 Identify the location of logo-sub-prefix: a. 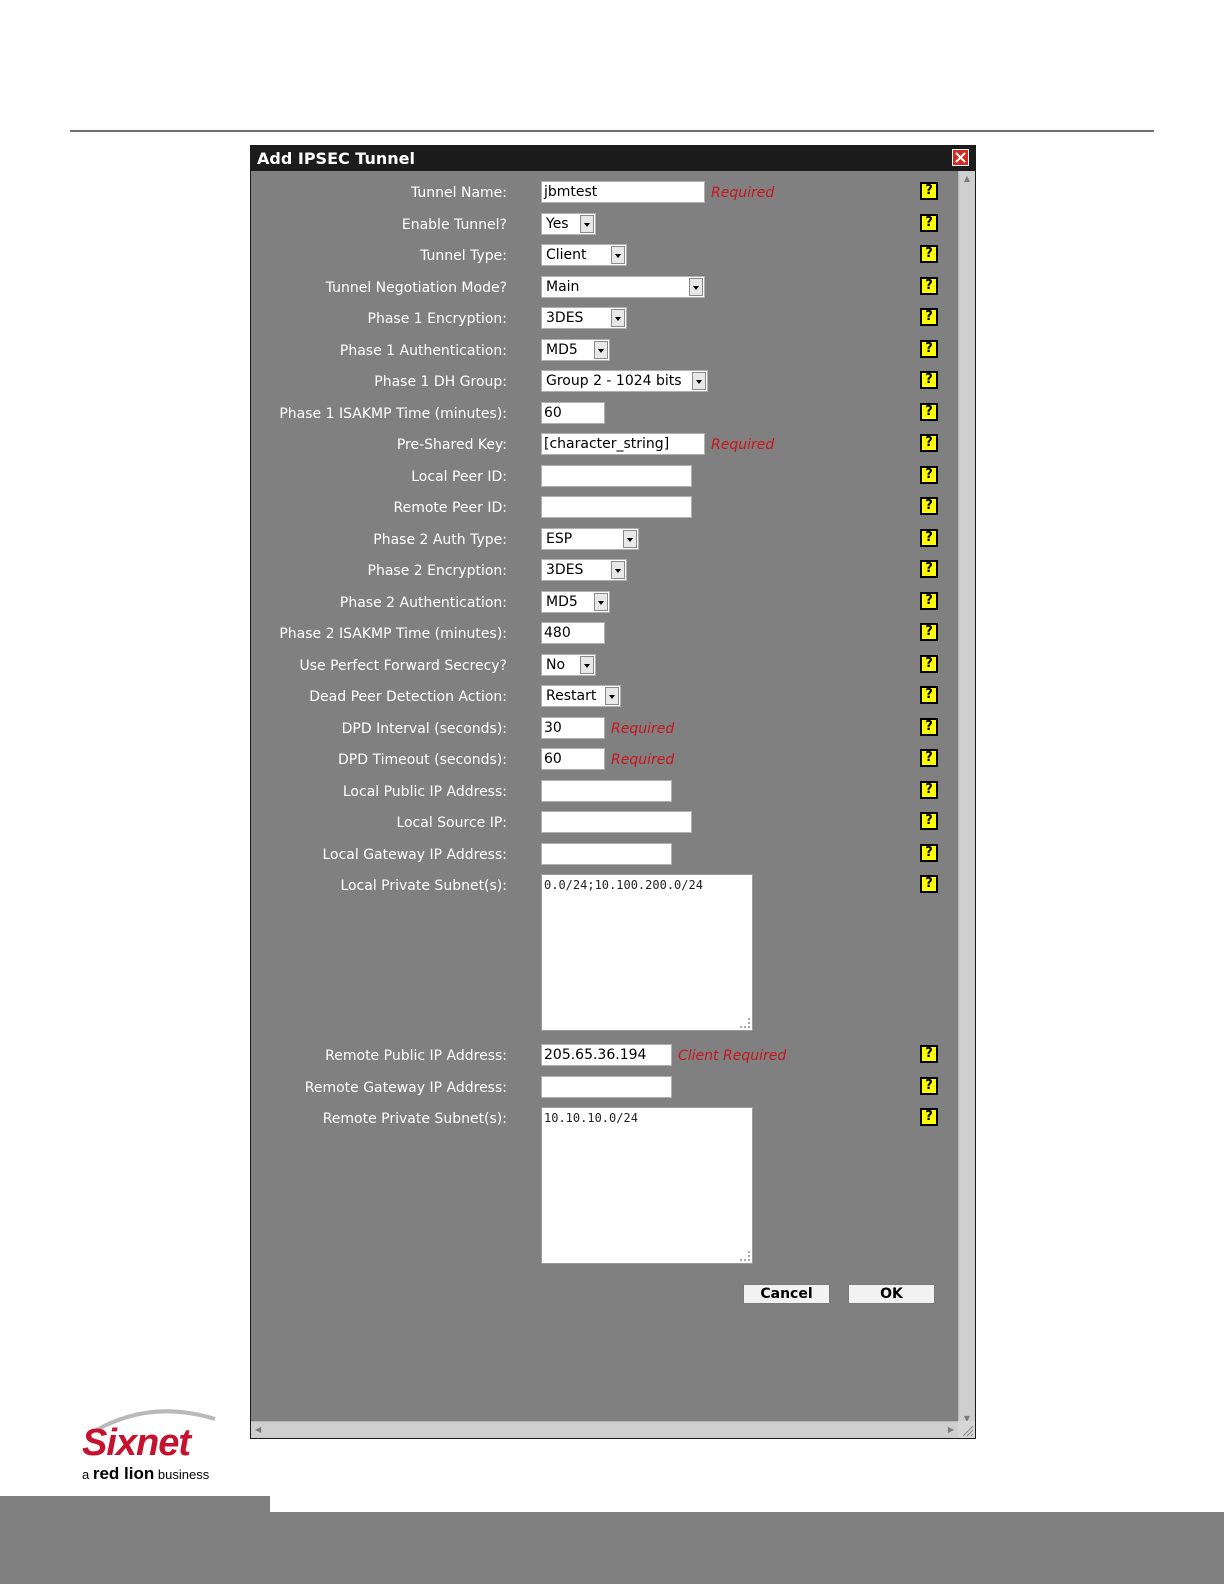
(86, 1474).